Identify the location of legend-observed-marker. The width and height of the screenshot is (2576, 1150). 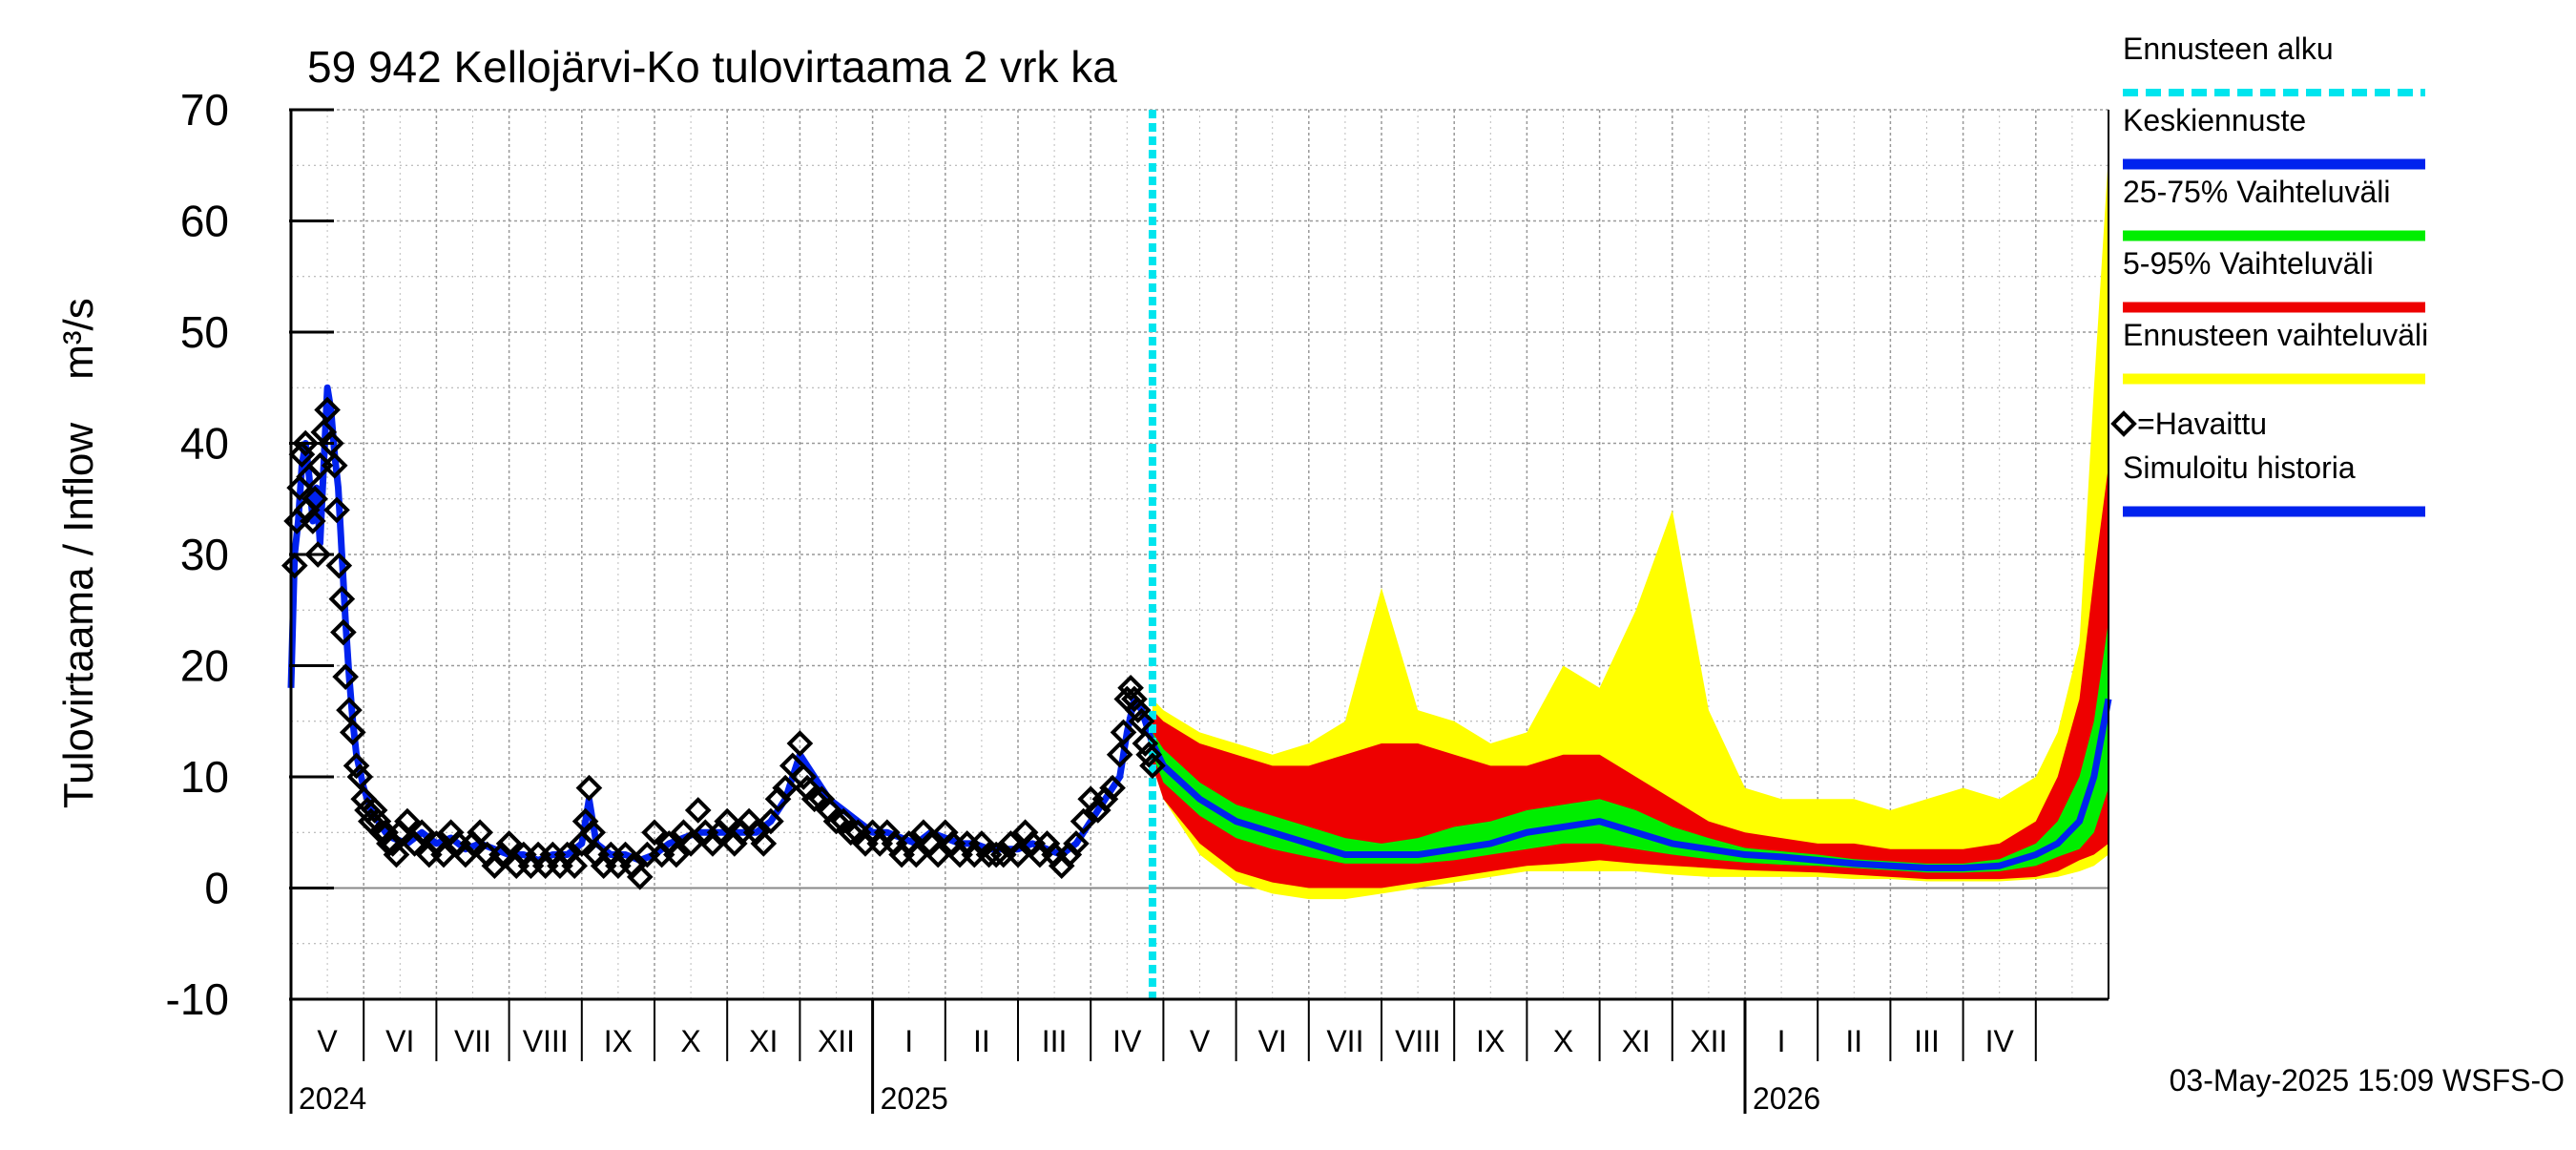
(2123, 423).